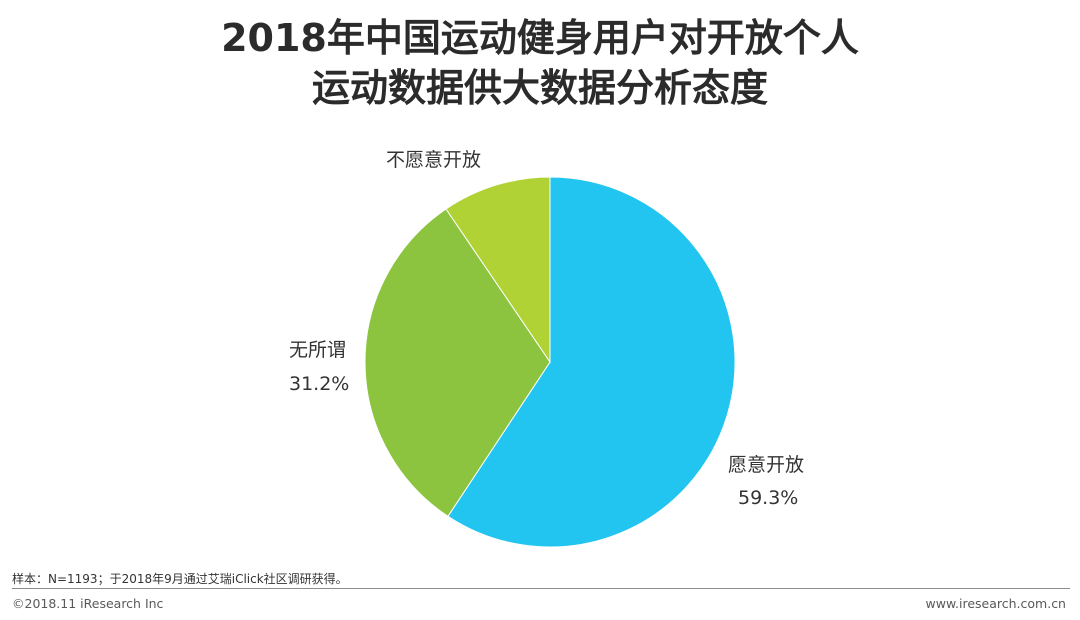  Describe the element at coordinates (318, 350) in the screenshot. I see `slice-label-indifferent: 无所谓` at that location.